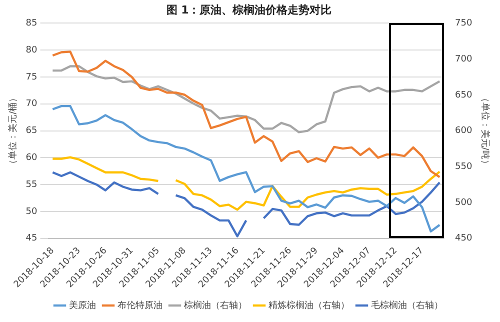 The image size is (500, 322). I want to click on y-tick-label: 45, so click(32, 239).